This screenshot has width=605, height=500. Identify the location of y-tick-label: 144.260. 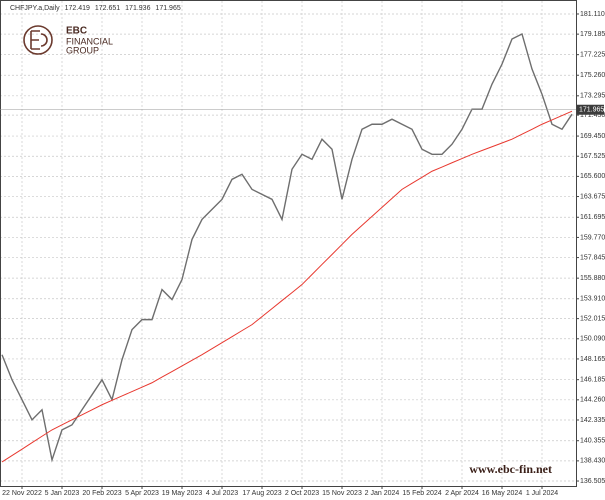
(592, 400).